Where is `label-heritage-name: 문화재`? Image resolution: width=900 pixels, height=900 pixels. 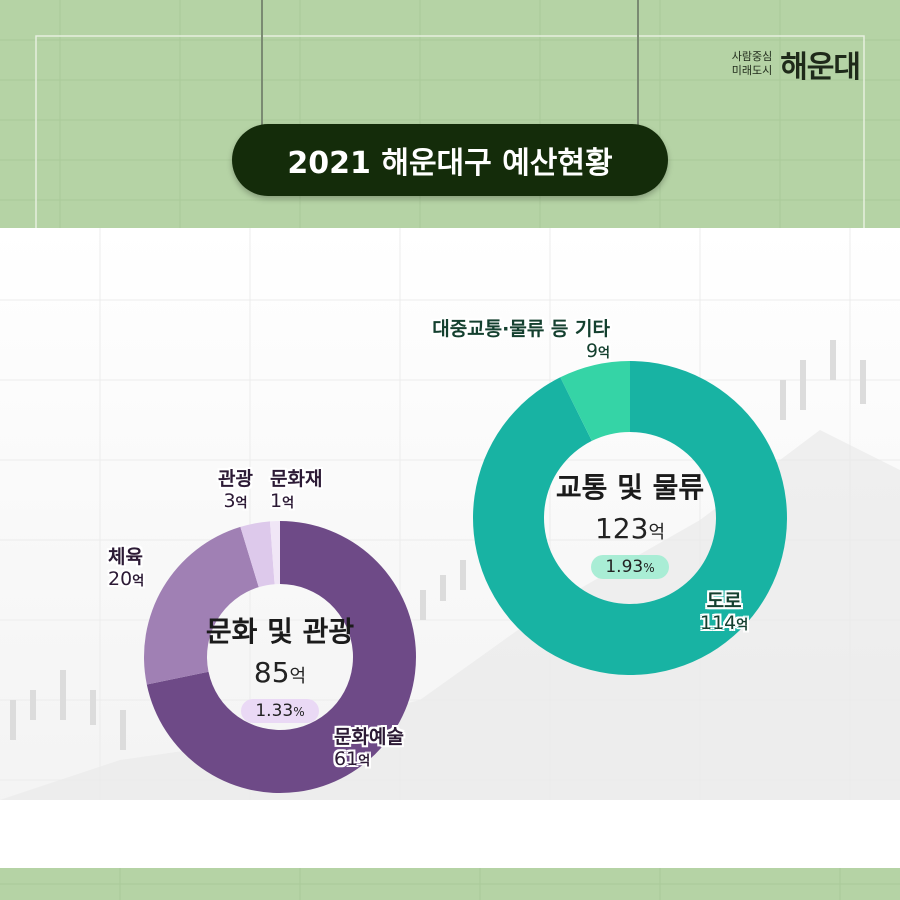
label-heritage-name: 문화재 is located at coordinates (296, 479).